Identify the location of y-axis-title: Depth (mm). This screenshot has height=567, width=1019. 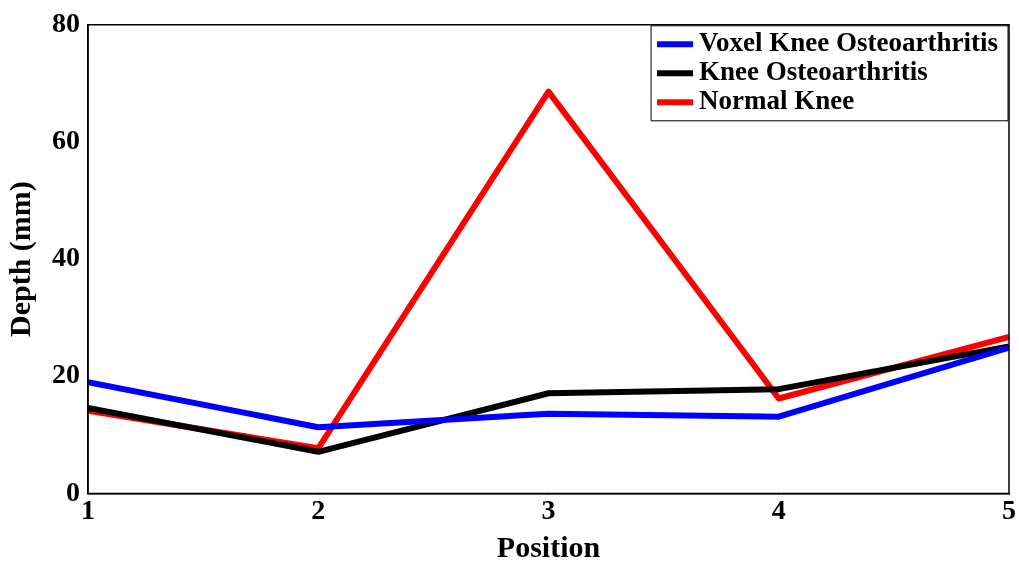
(19, 259).